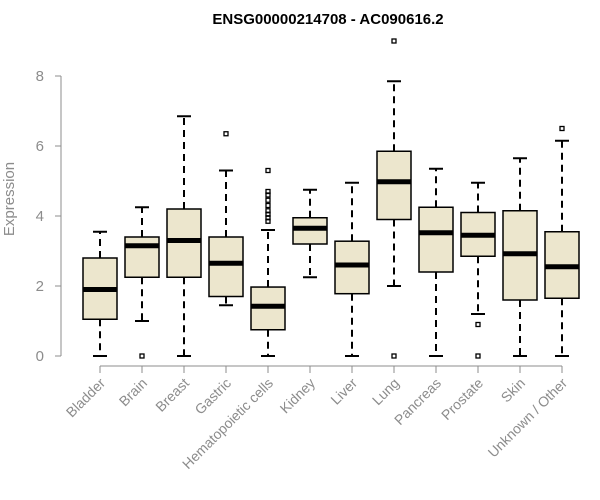  I want to click on y-axis-label: Expression, so click(9, 199).